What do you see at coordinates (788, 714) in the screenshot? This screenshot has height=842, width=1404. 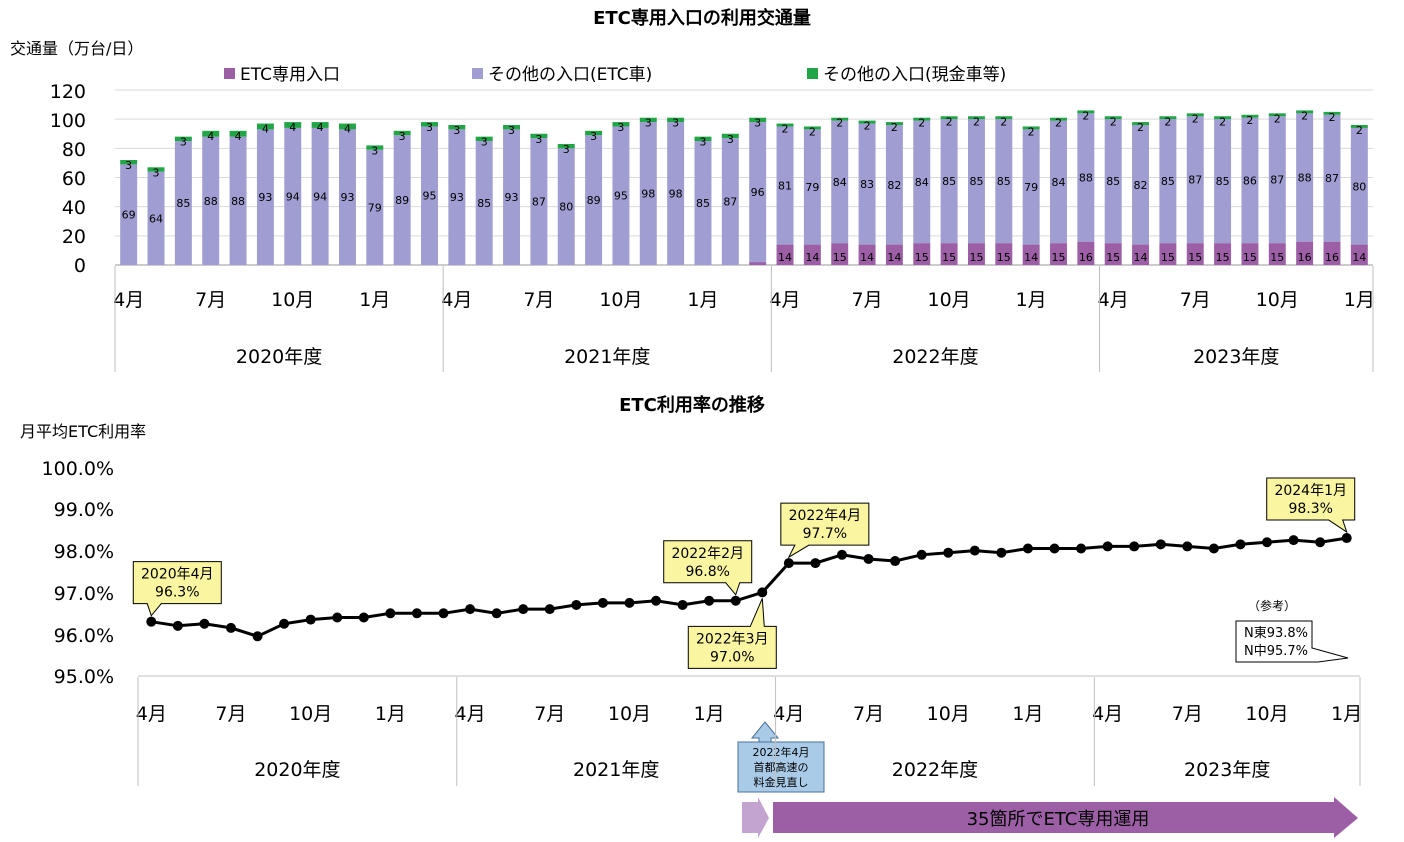 I see `line-month-label: 4月` at bounding box center [788, 714].